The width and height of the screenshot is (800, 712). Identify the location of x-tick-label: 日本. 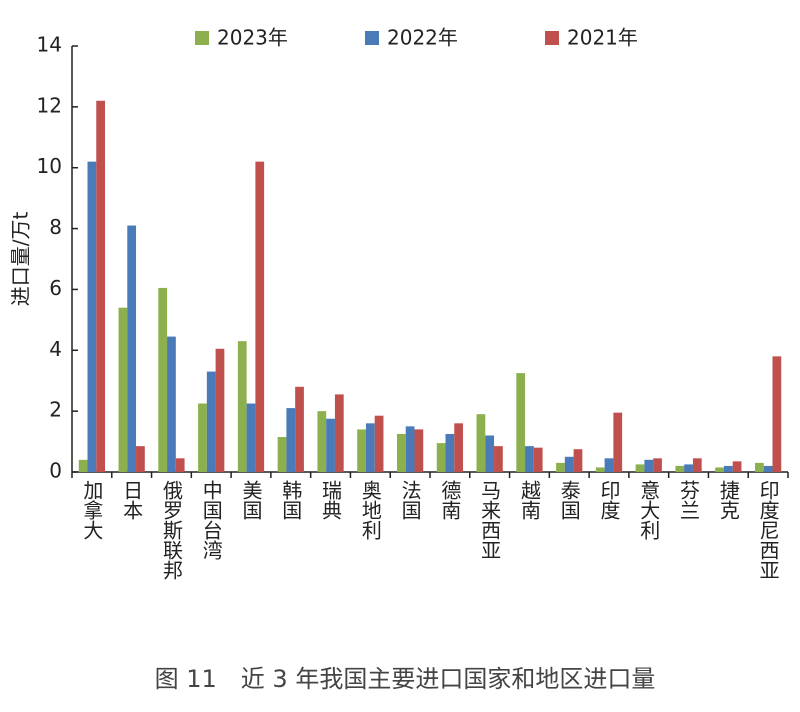
(132, 500).